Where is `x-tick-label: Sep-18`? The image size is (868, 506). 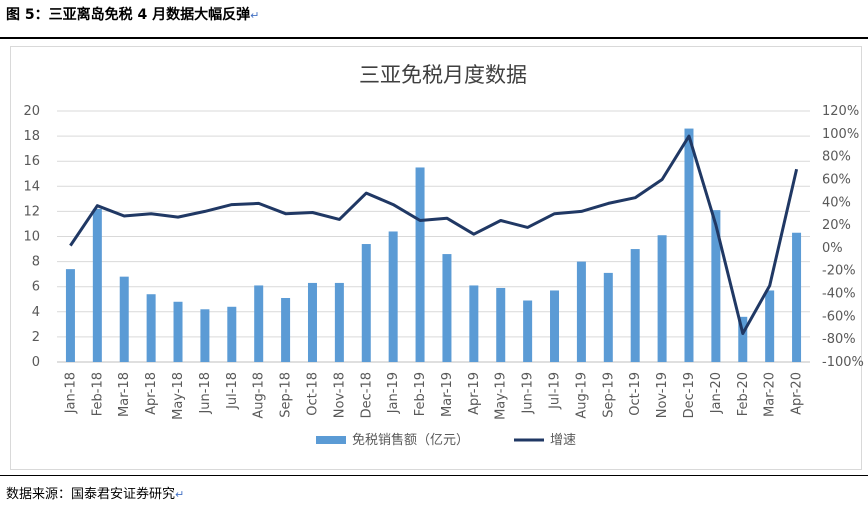
x-tick-label: Sep-18 is located at coordinates (286, 395).